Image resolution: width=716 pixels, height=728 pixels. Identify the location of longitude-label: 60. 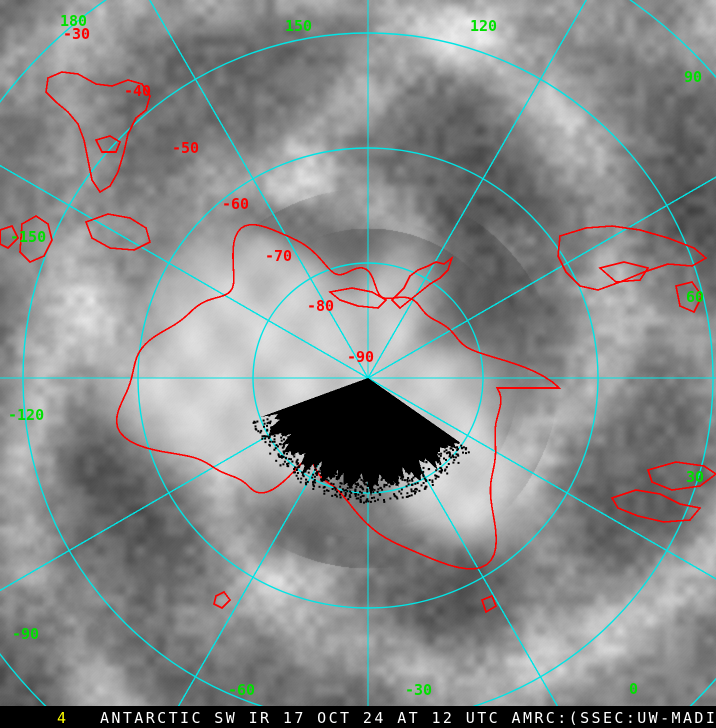
(695, 297).